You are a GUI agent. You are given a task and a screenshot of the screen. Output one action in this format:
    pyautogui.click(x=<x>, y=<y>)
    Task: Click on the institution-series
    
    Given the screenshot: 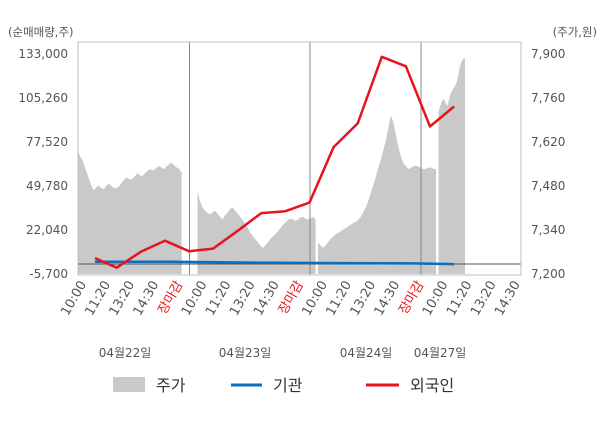 What is the action you would take?
    pyautogui.click(x=274, y=263)
    